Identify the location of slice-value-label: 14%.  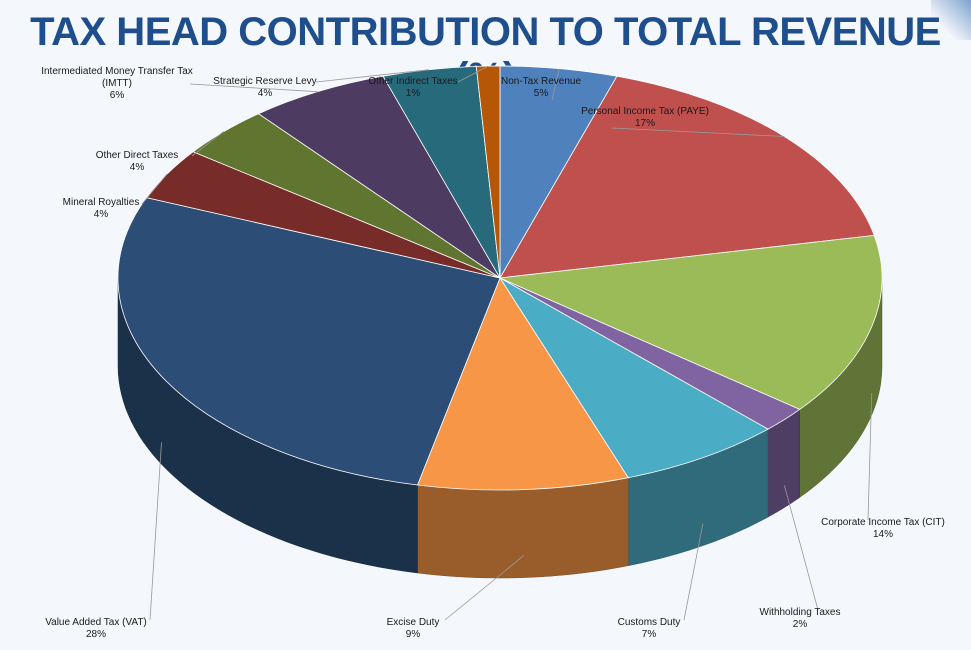
(883, 534).